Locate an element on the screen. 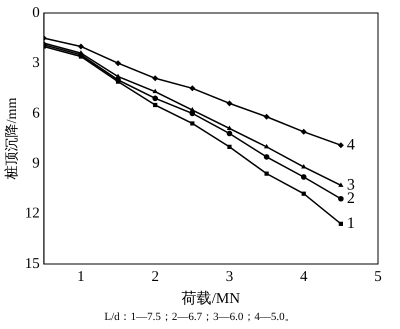 The image size is (400, 329). x-tick-label: 3 is located at coordinates (230, 276).